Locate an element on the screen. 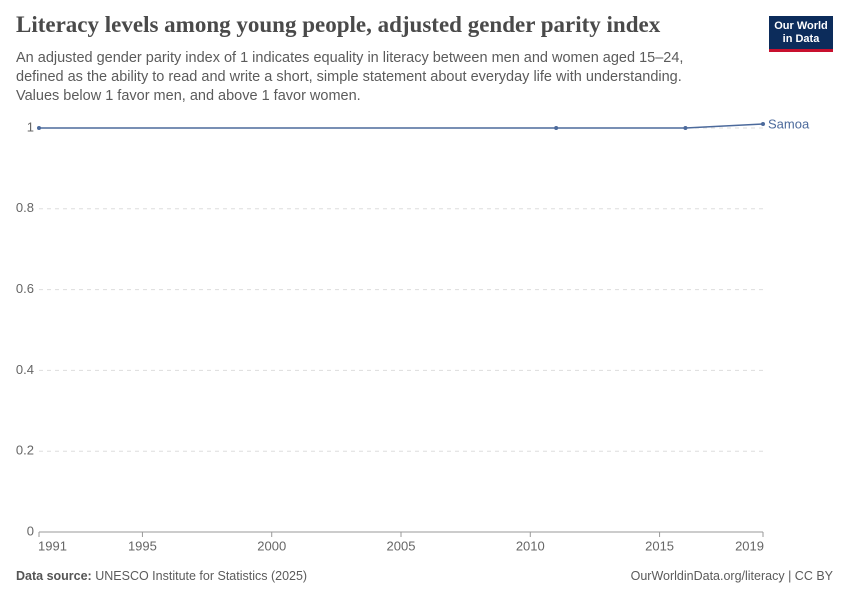 Image resolution: width=850 pixels, height=600 pixels. series-line is located at coordinates (401, 126).